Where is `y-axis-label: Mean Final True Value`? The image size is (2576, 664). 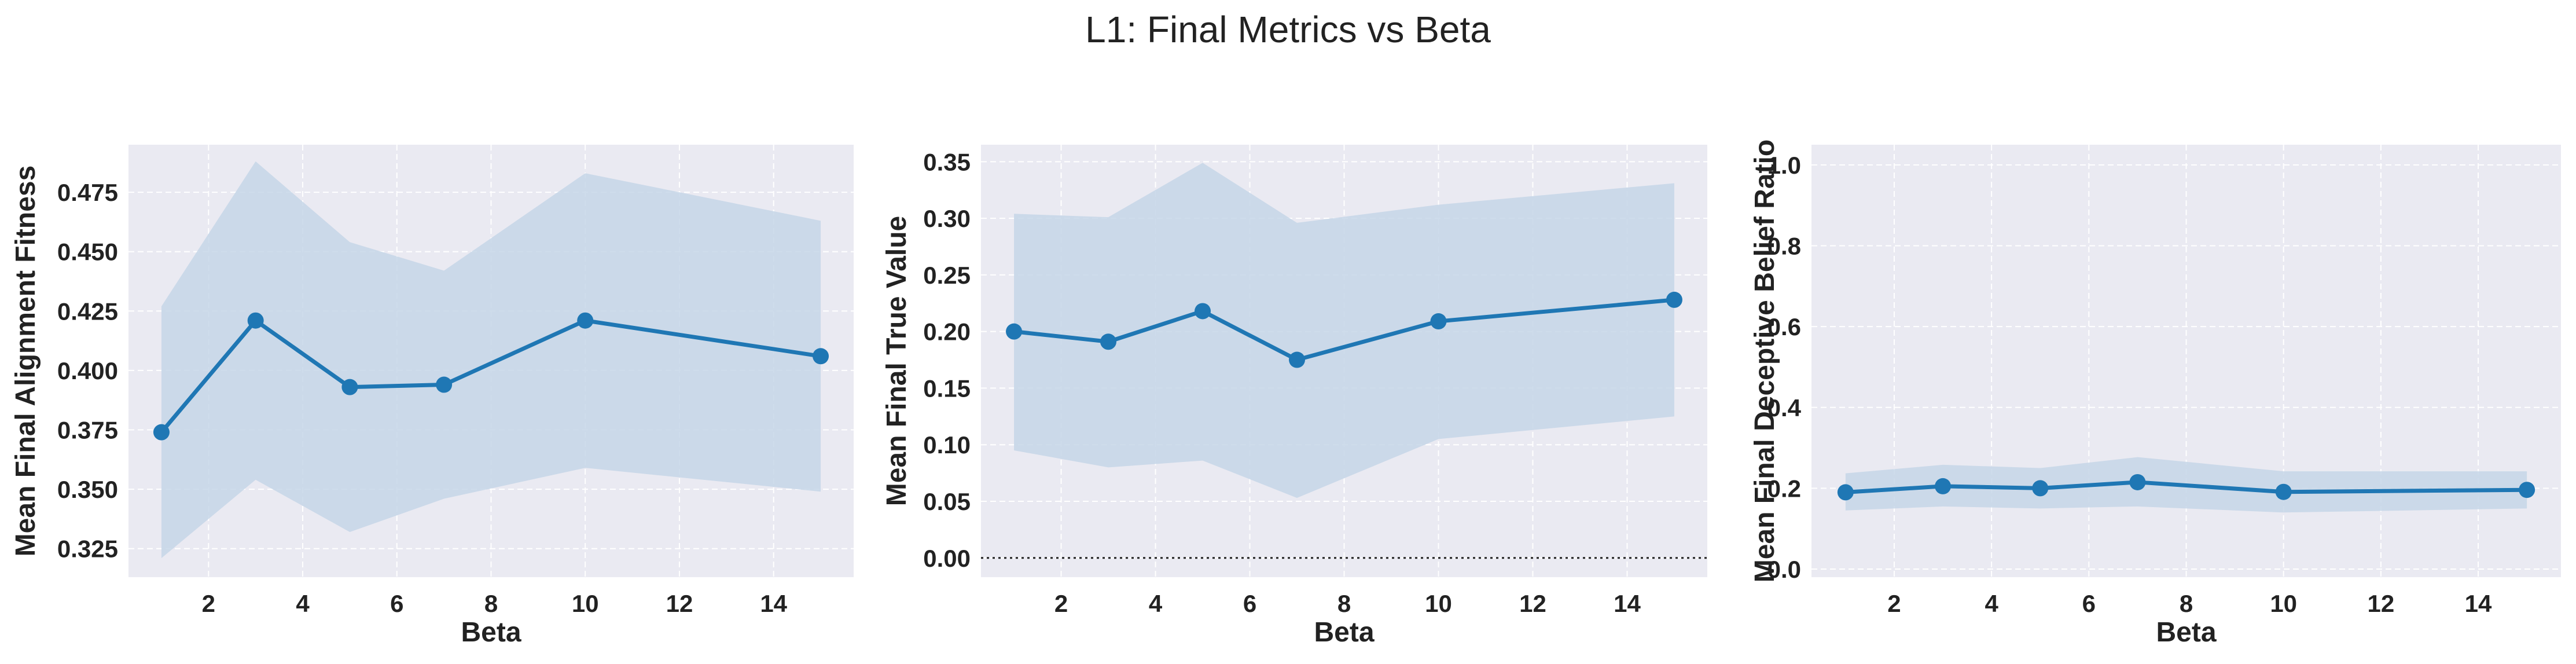 y-axis-label: Mean Final True Value is located at coordinates (896, 361).